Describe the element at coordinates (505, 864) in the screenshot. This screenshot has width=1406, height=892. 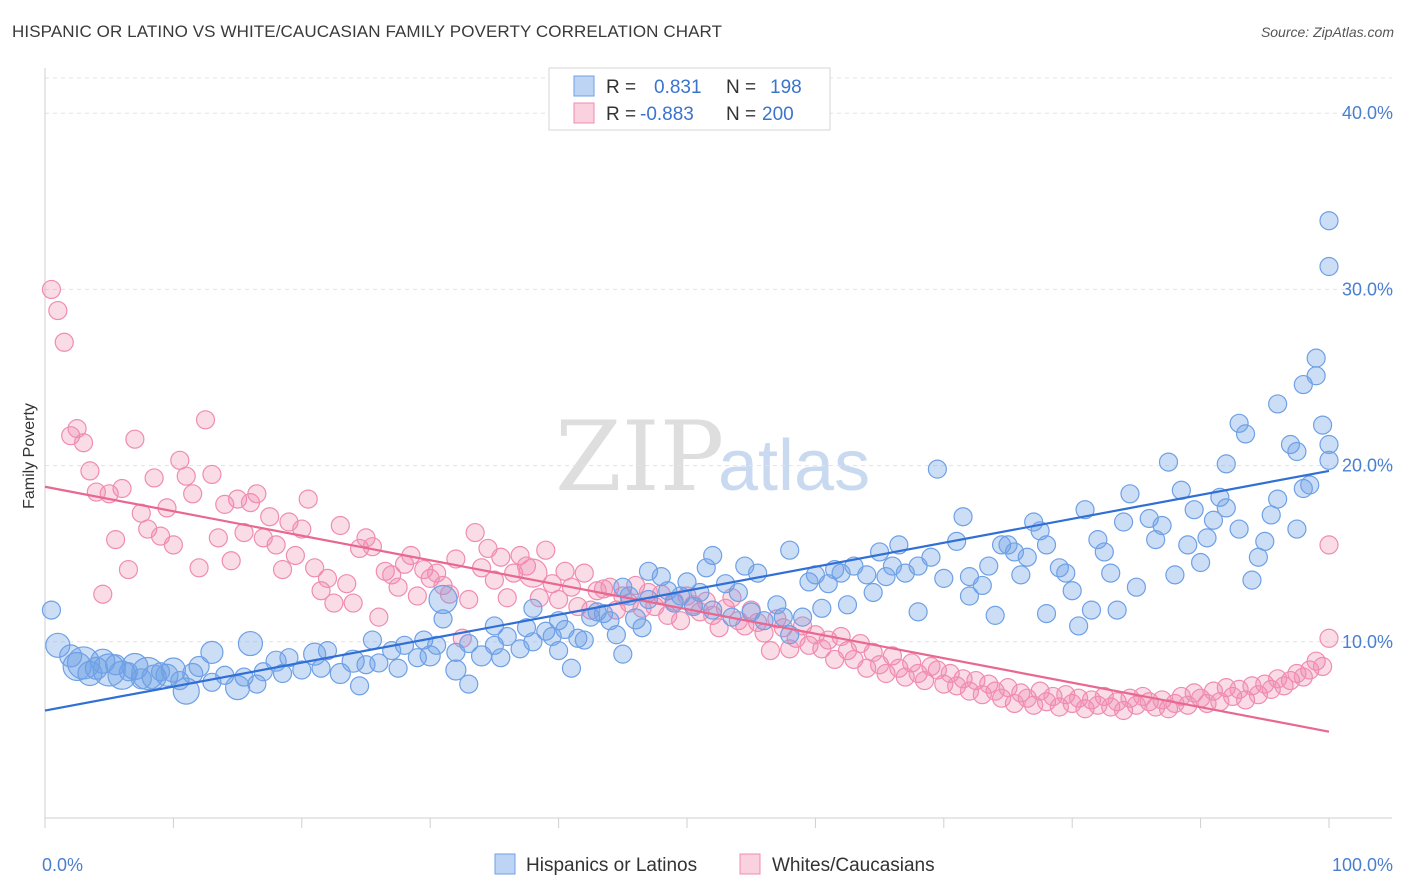
I see `bottom-legend-swatch-blue` at that location.